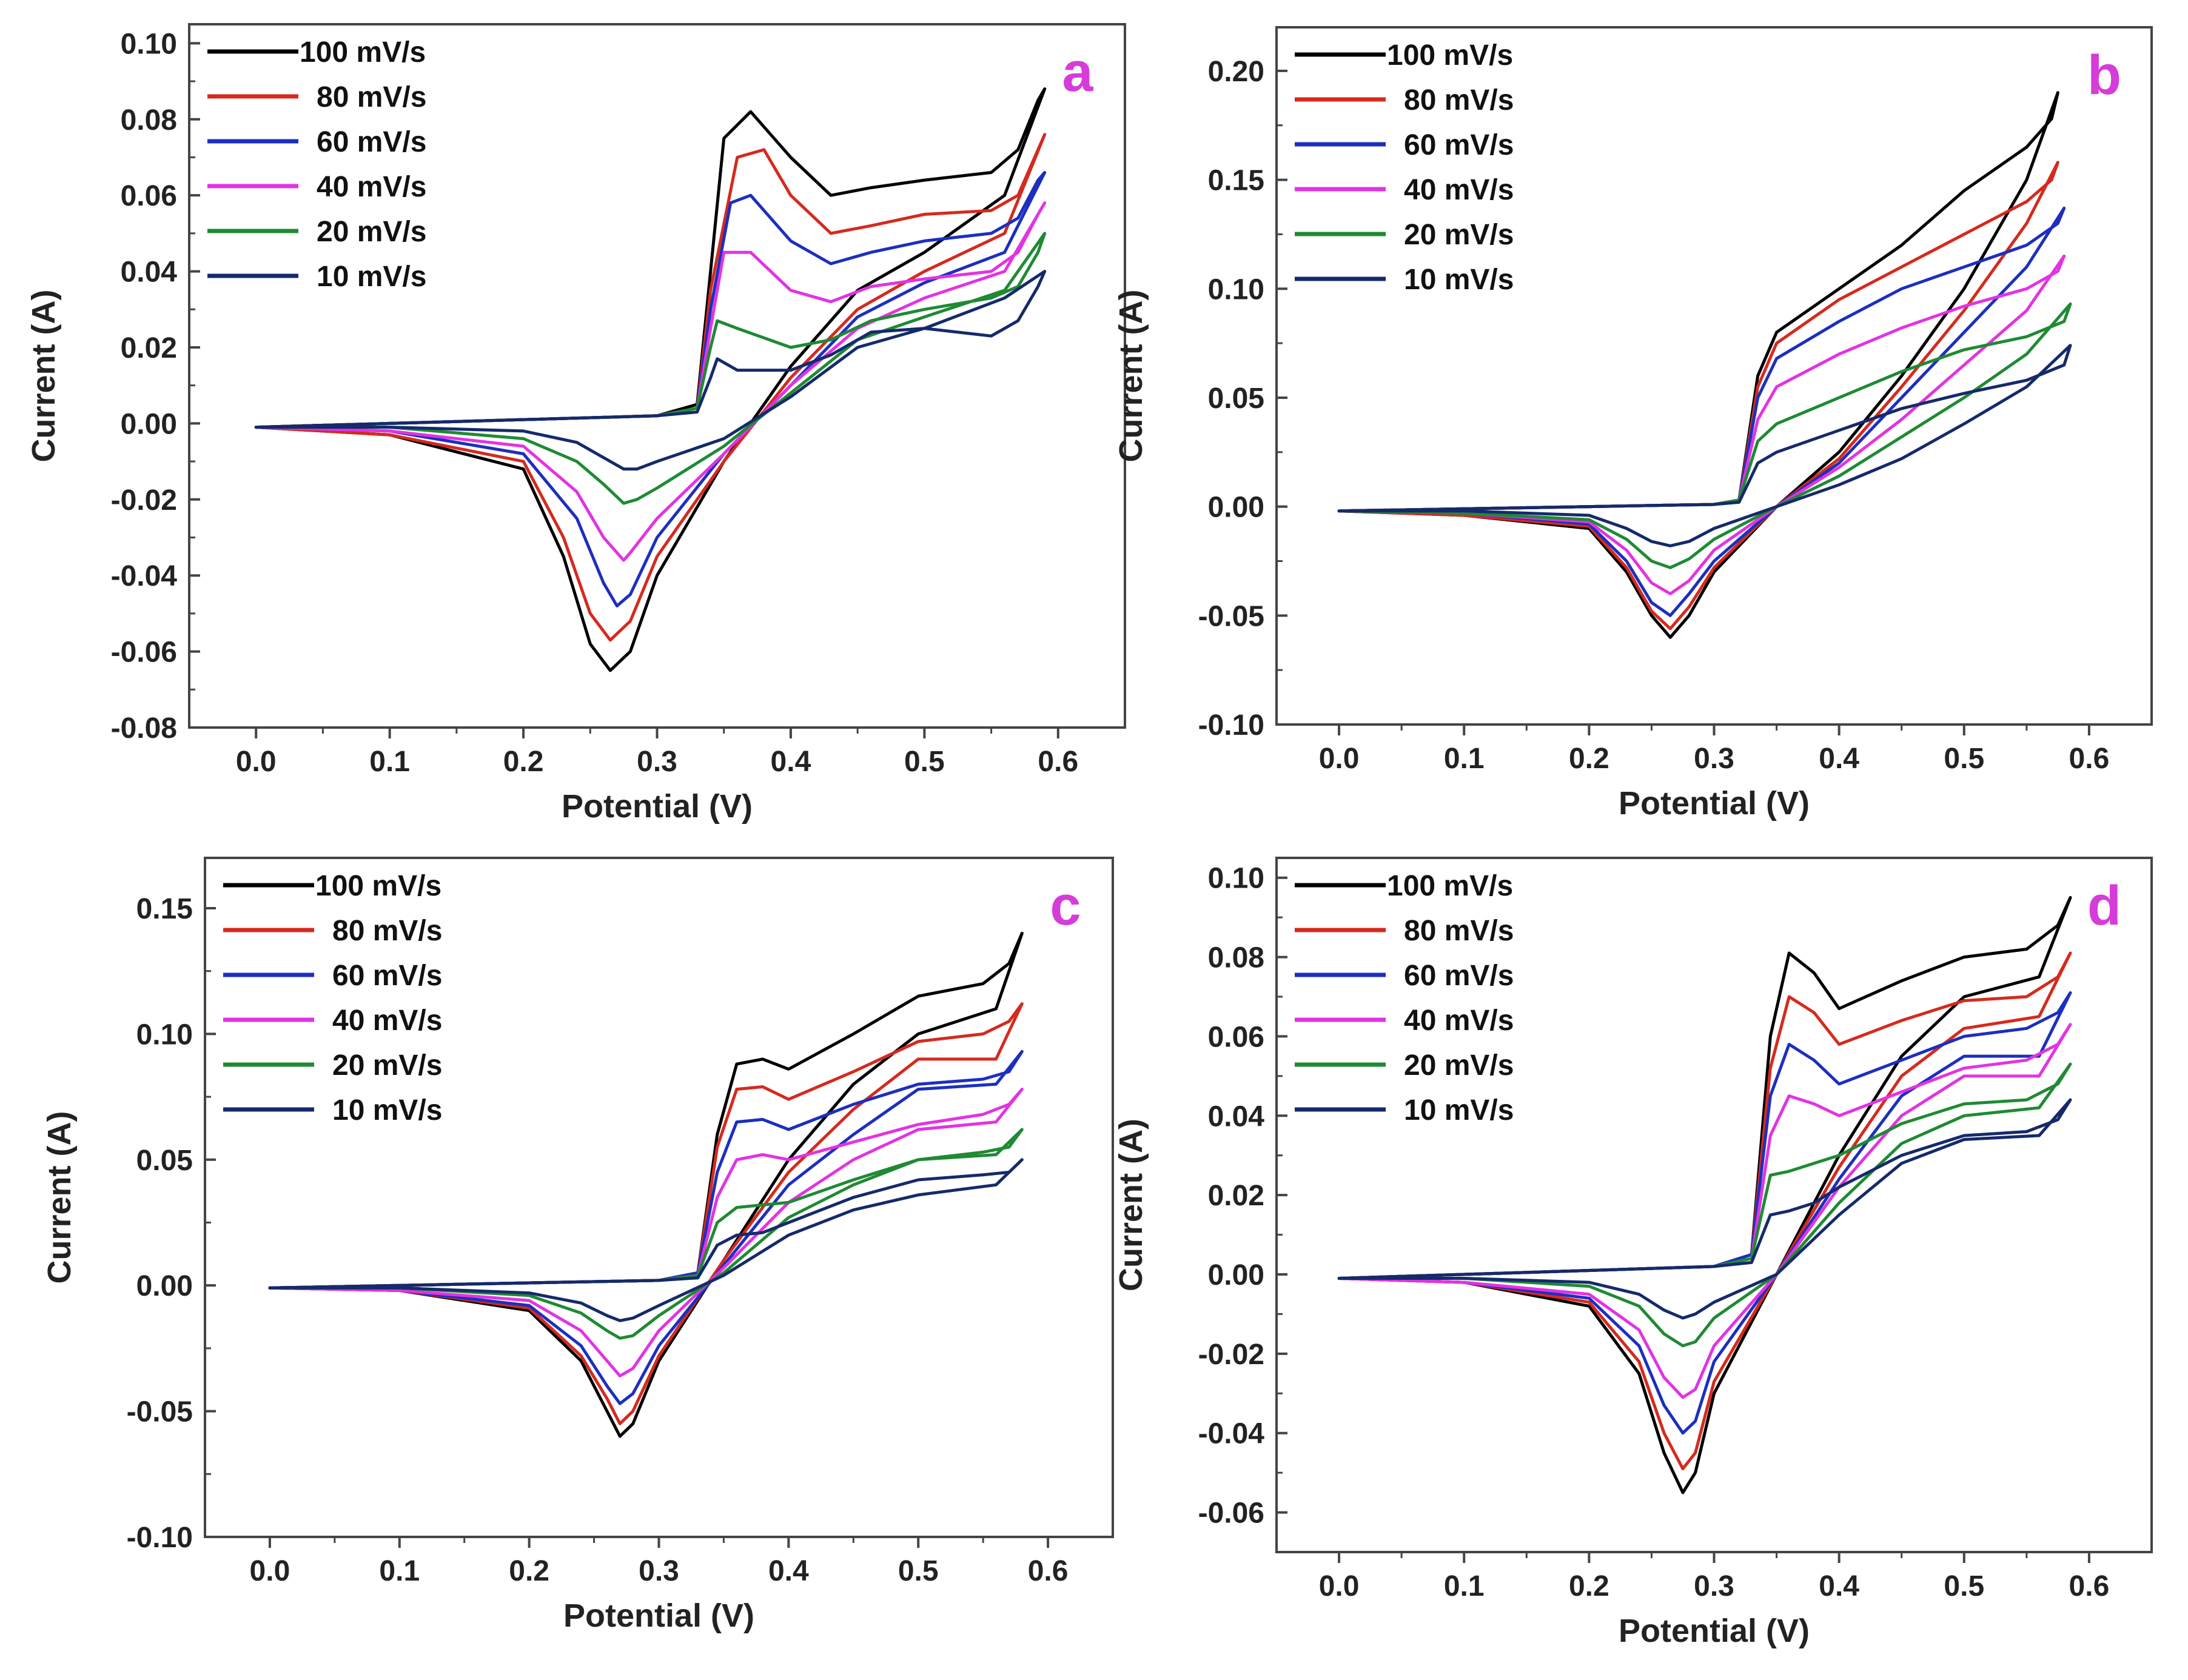 This screenshot has width=2188, height=1680. Describe the element at coordinates (149, 196) in the screenshot. I see `y-tick-label: 0.06` at that location.